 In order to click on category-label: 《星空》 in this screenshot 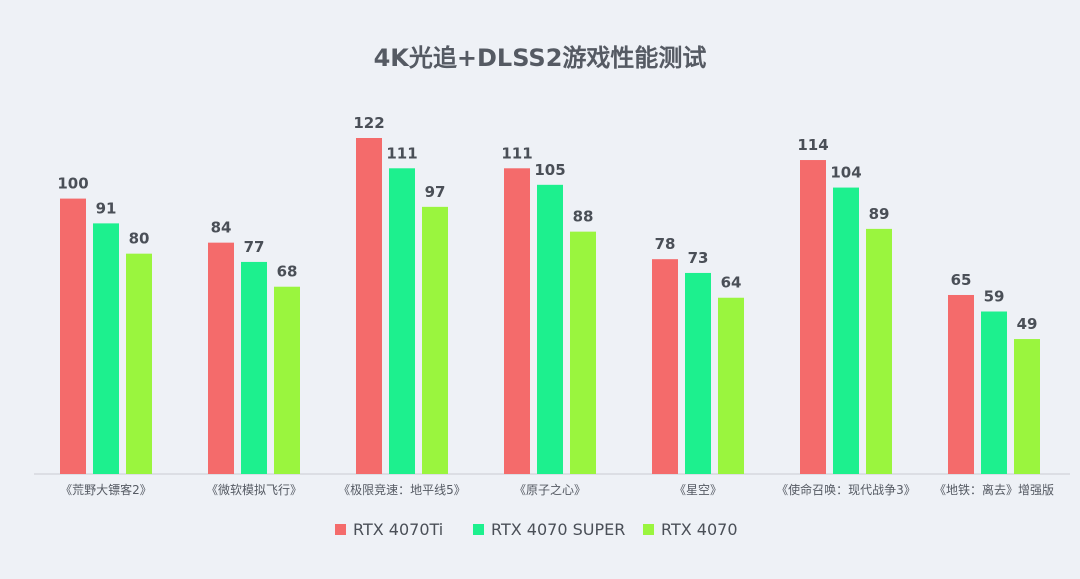, I will do `click(698, 490)`.